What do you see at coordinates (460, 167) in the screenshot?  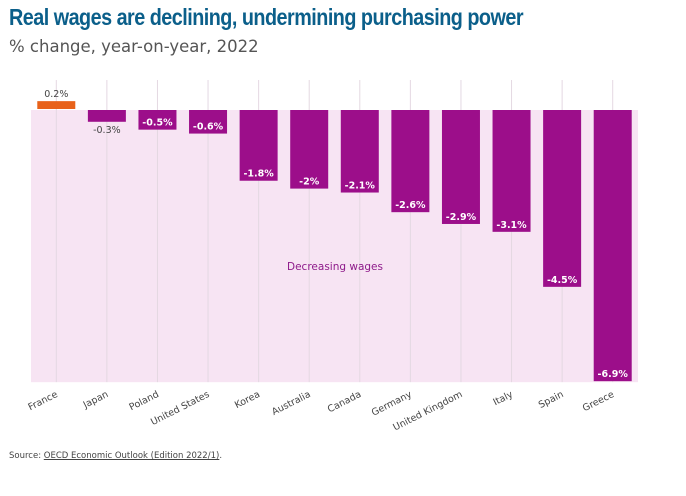 I see `bar-united-kingdom` at bounding box center [460, 167].